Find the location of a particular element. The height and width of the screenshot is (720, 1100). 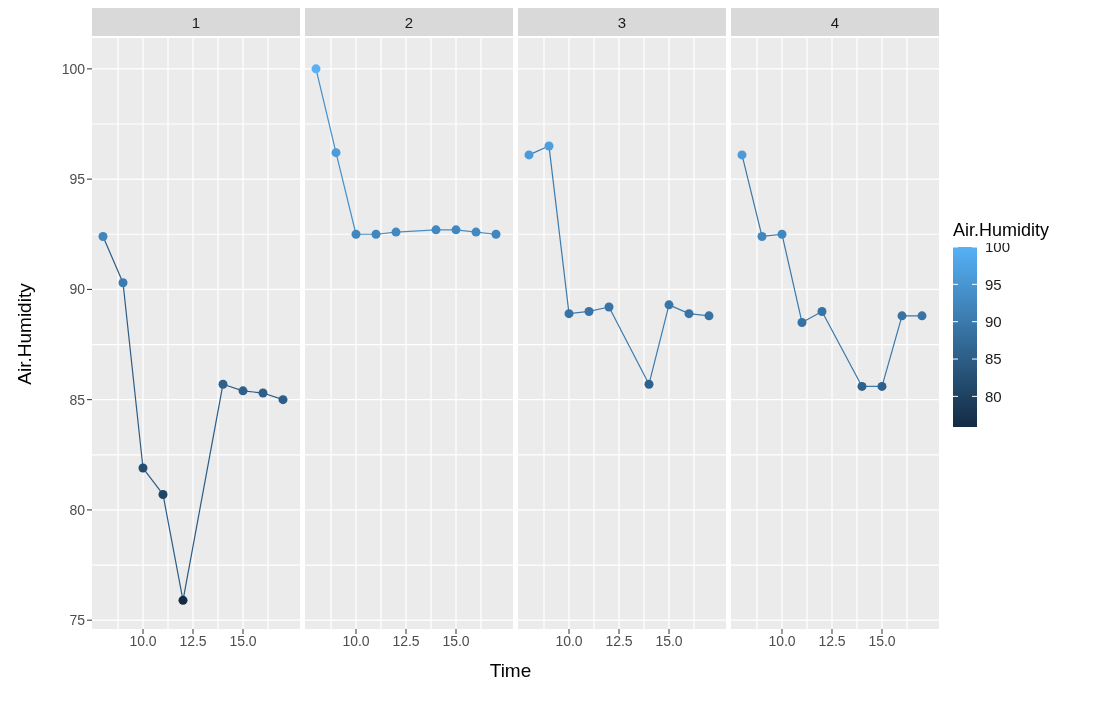

color-bar-label: 80 is located at coordinates (993, 396).